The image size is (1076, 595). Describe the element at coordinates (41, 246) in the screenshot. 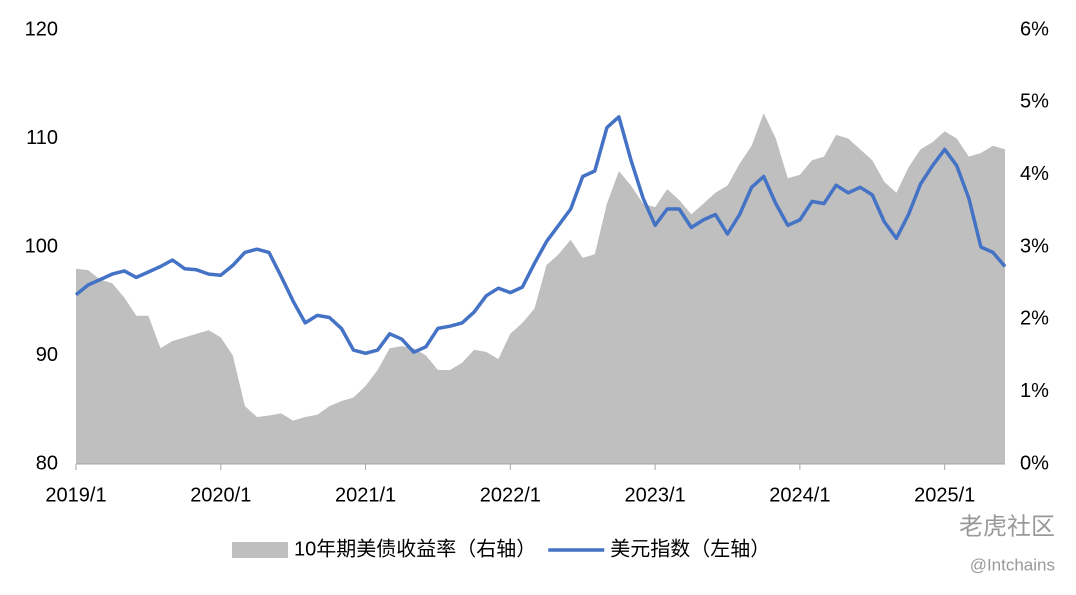

I see `y-tick-label: 100` at that location.